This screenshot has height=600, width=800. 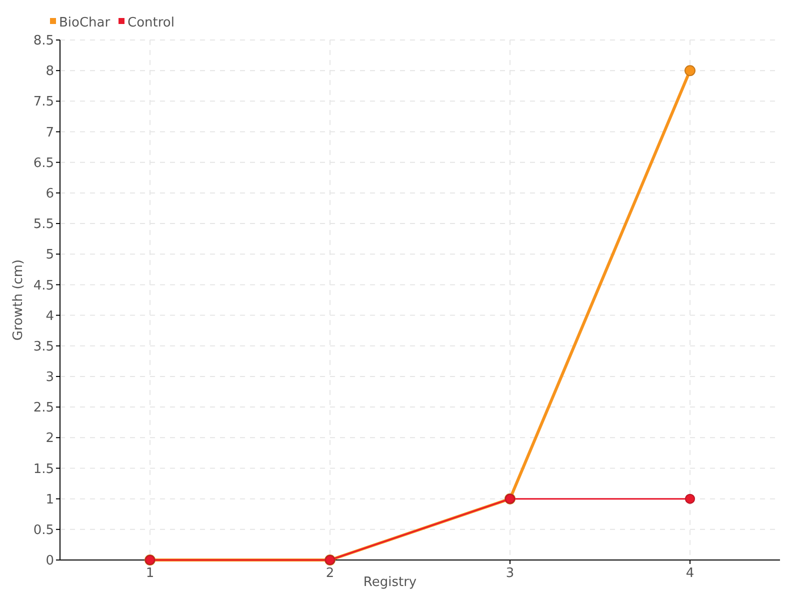 I want to click on y-tick-label: 8.5, so click(x=43, y=41).